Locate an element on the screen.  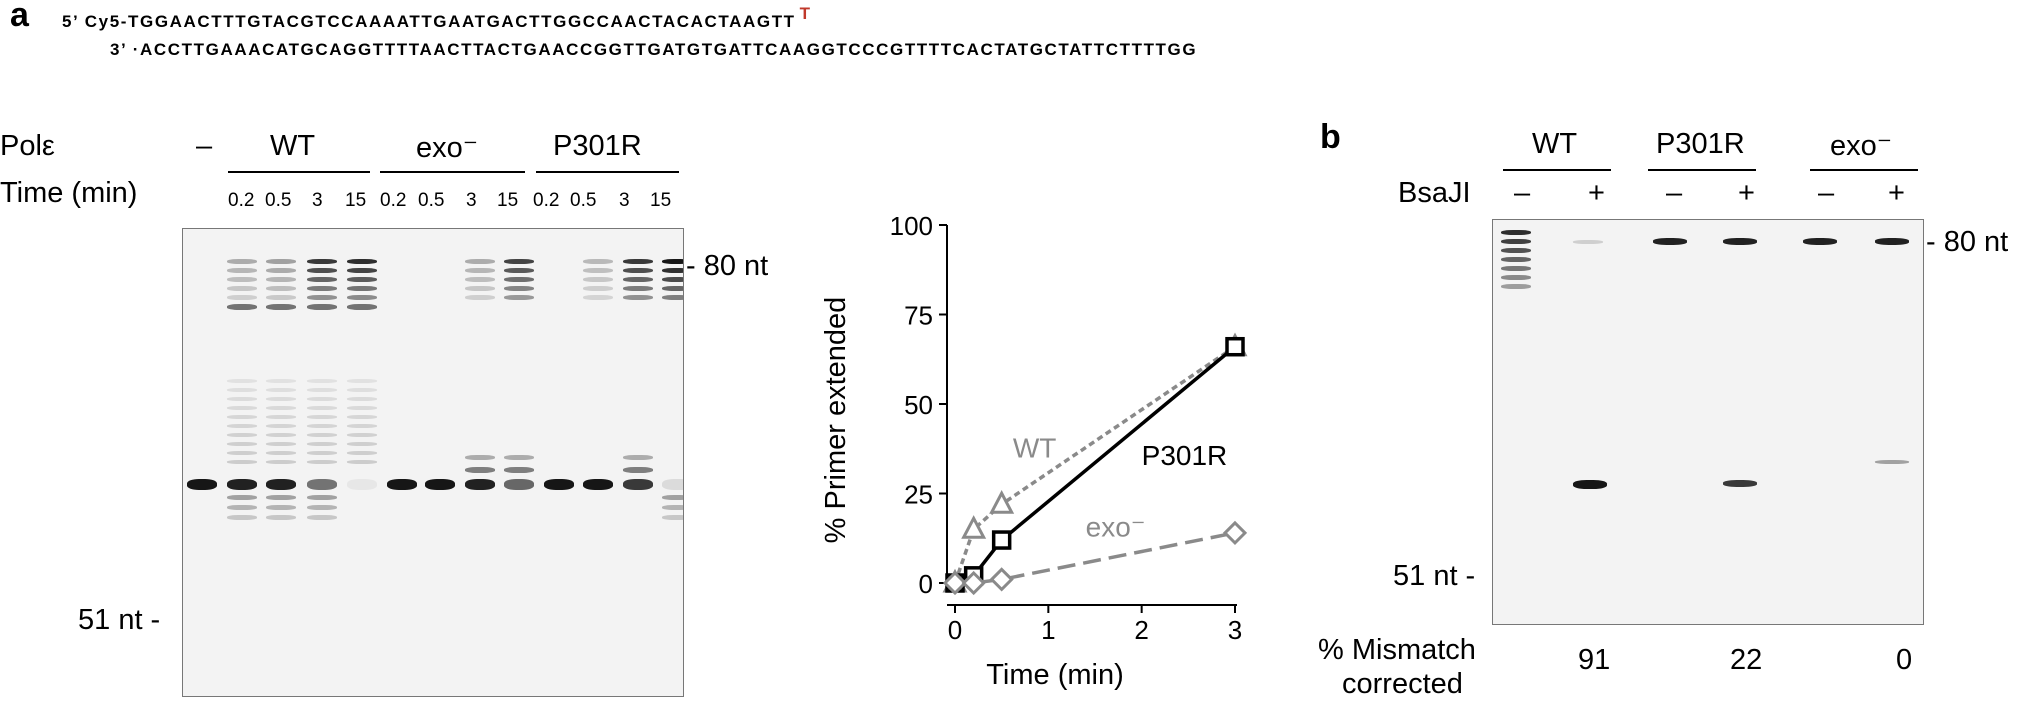
data-point-diamond is located at coordinates (955, 583).